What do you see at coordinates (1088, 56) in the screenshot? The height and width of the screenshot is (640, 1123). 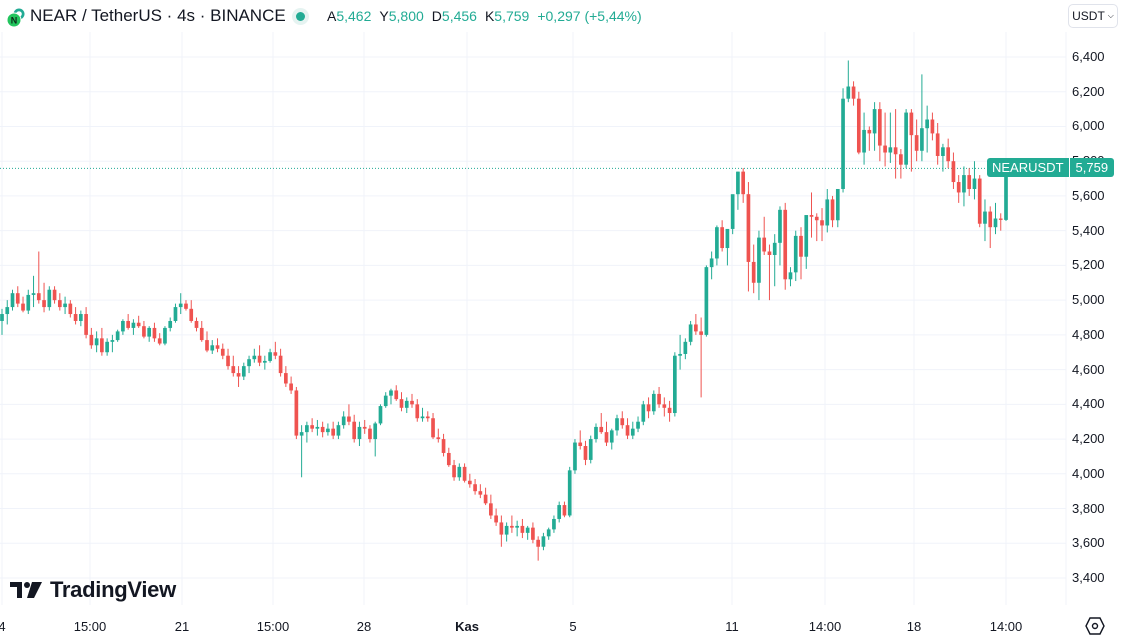 I see `price-tick-label: 6,400` at bounding box center [1088, 56].